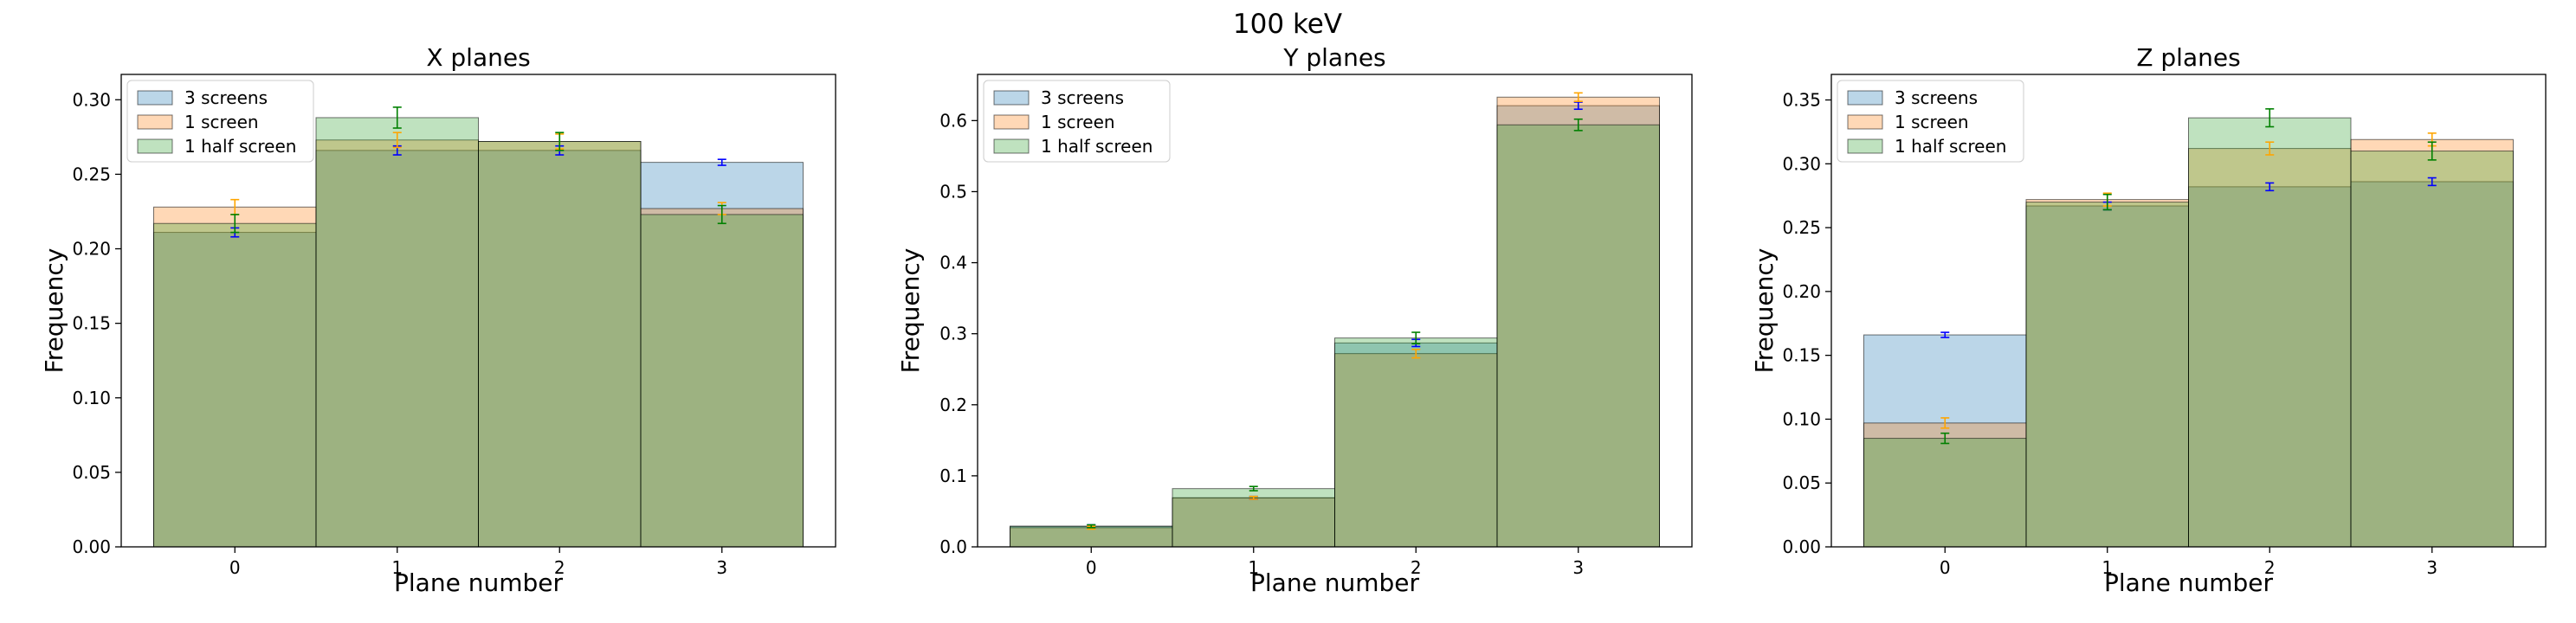  What do you see at coordinates (1802, 483) in the screenshot?
I see `y-tick-label: 0.05` at bounding box center [1802, 483].